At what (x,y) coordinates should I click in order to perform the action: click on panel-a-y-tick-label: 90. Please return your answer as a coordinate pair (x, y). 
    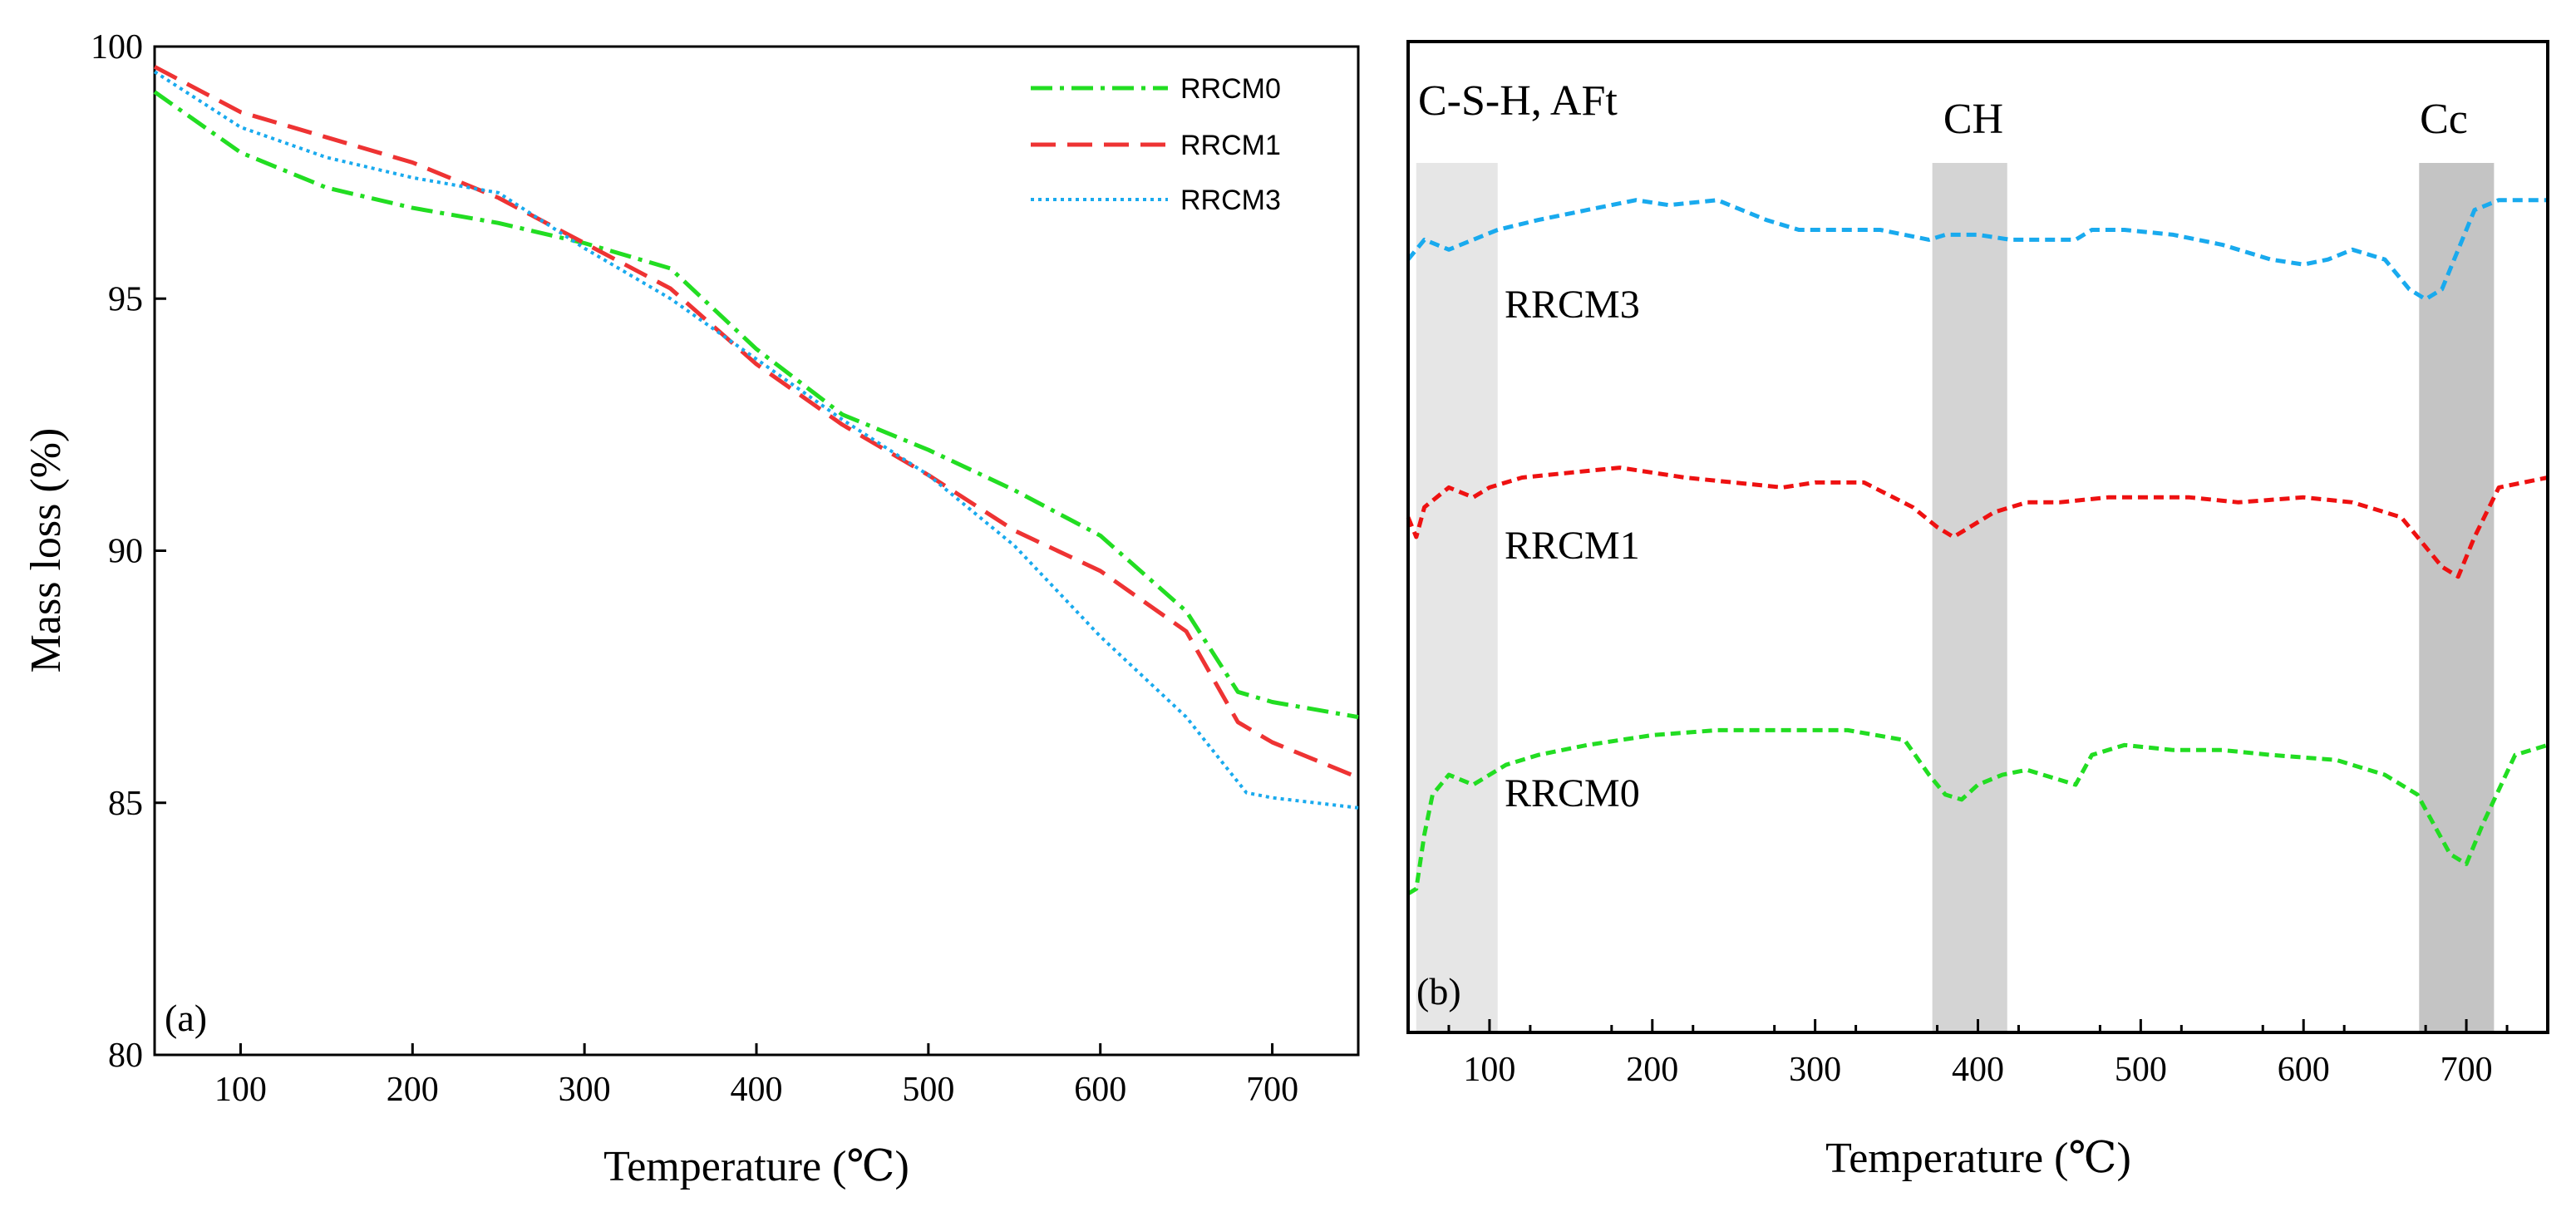
    Looking at the image, I should click on (125, 552).